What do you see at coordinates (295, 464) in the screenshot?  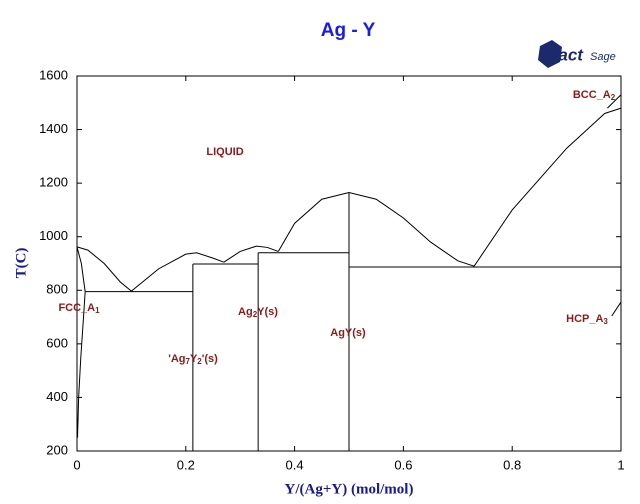 I see `x-tick-label: 0.4` at bounding box center [295, 464].